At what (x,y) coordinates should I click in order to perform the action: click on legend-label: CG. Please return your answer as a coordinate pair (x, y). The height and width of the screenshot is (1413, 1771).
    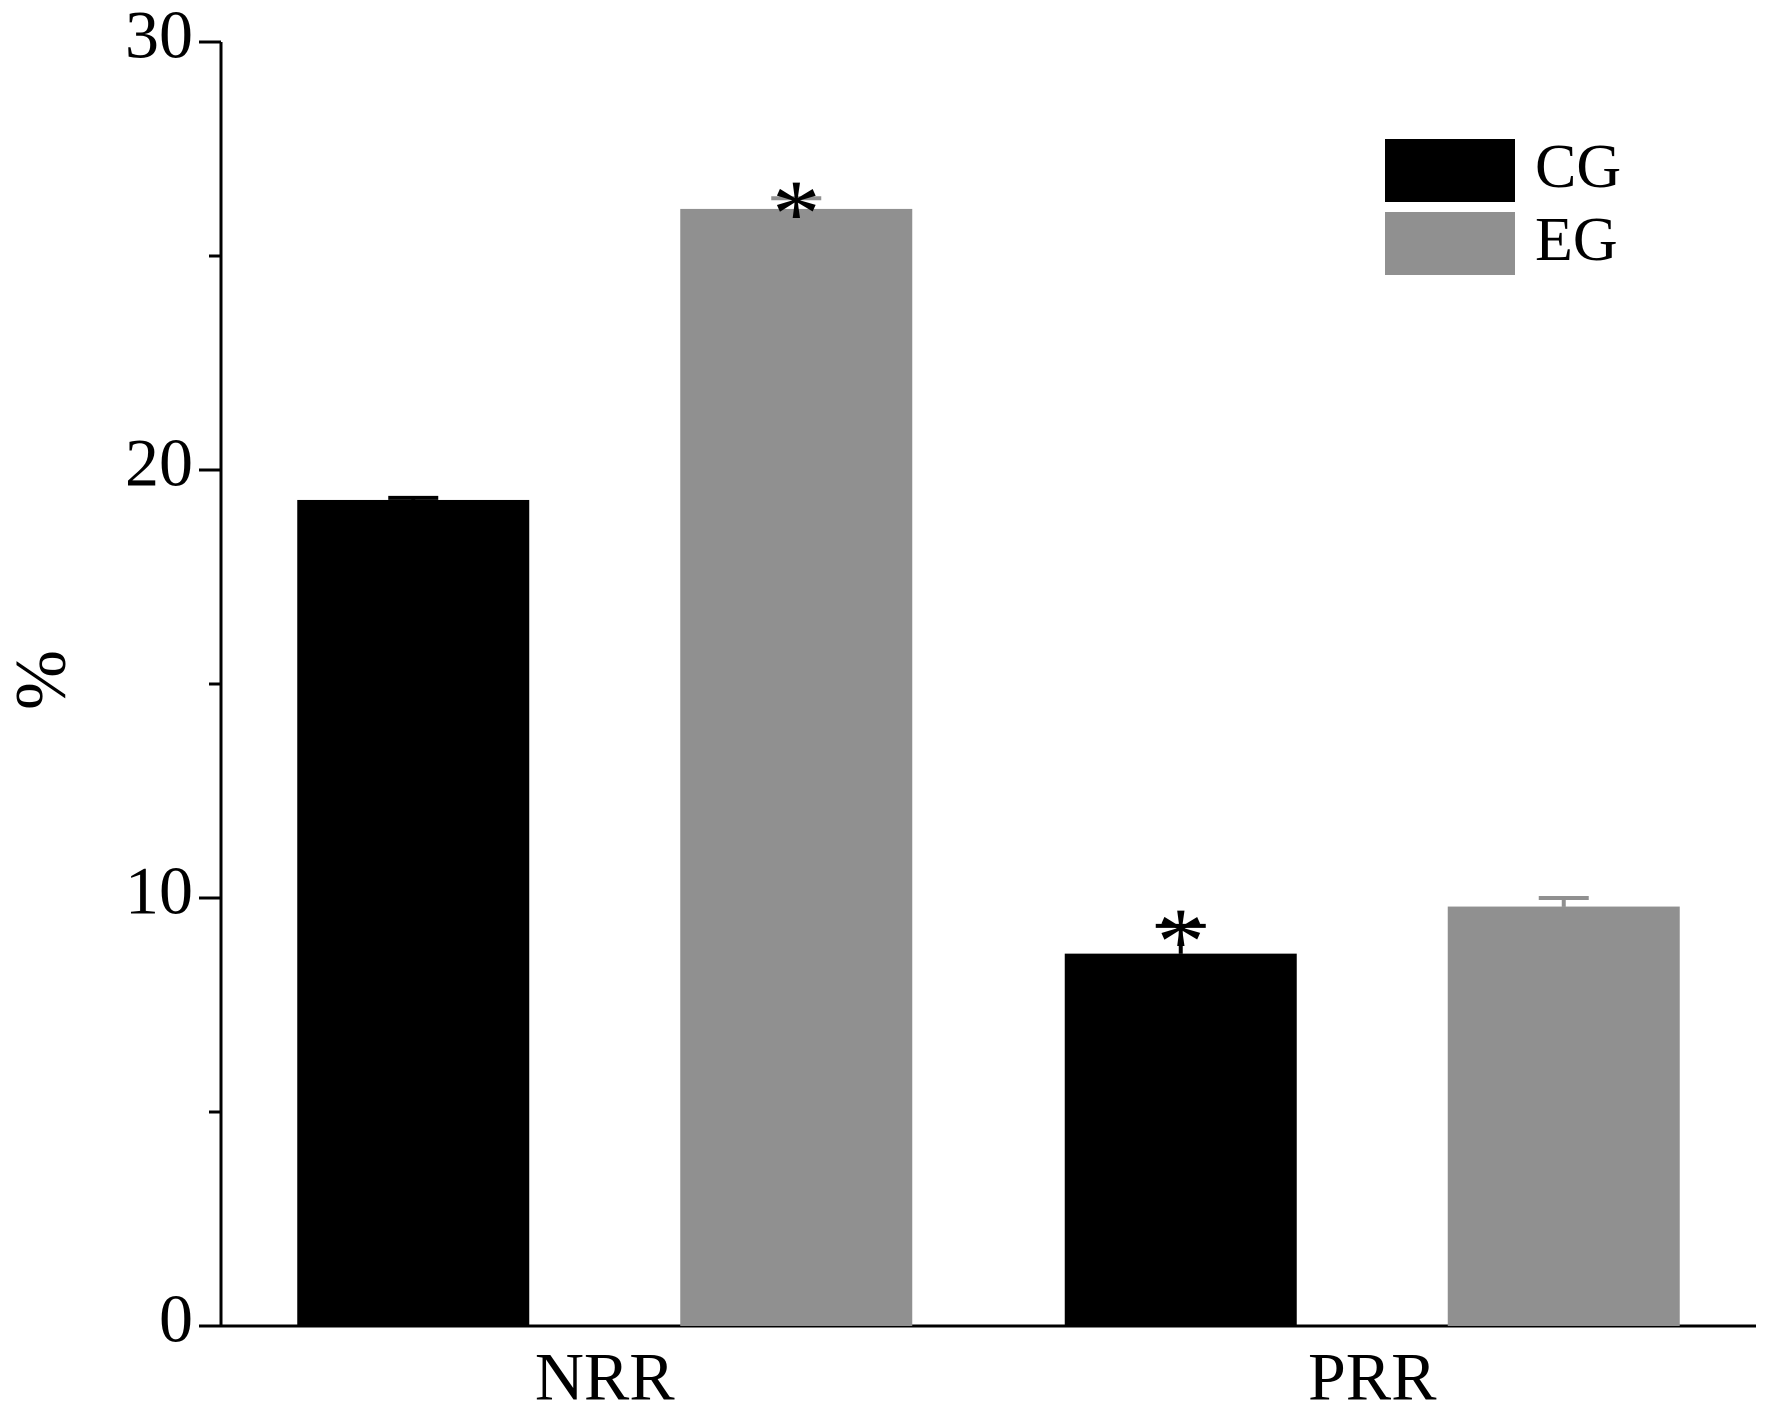
    Looking at the image, I should click on (1578, 167).